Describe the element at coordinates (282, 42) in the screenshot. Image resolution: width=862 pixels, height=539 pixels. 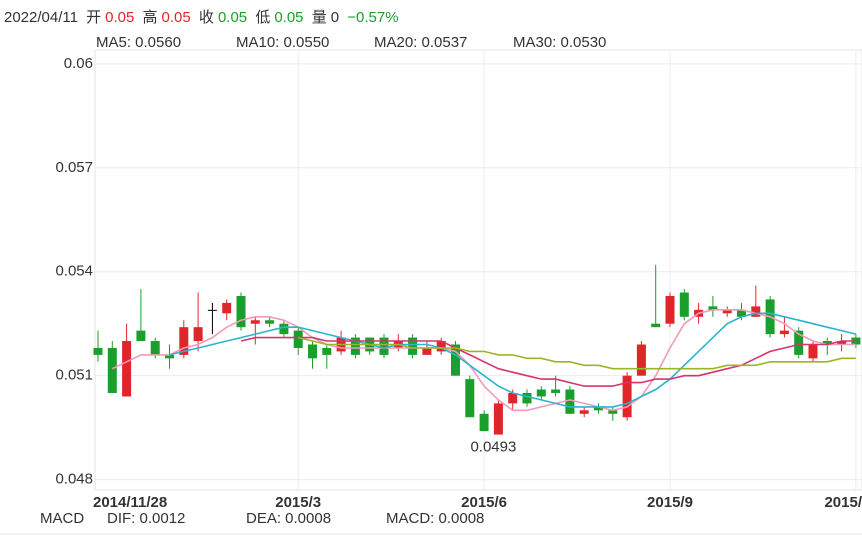
I see `legend-entry: MA10: 0.0550` at that location.